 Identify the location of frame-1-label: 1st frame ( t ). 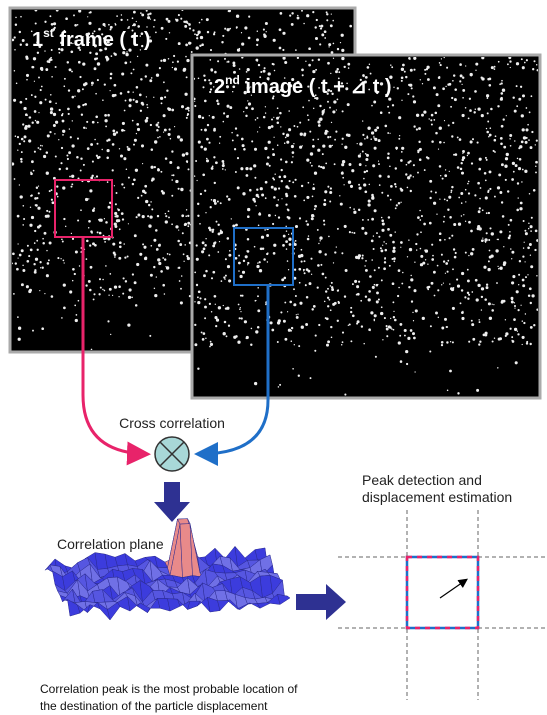
(91, 38).